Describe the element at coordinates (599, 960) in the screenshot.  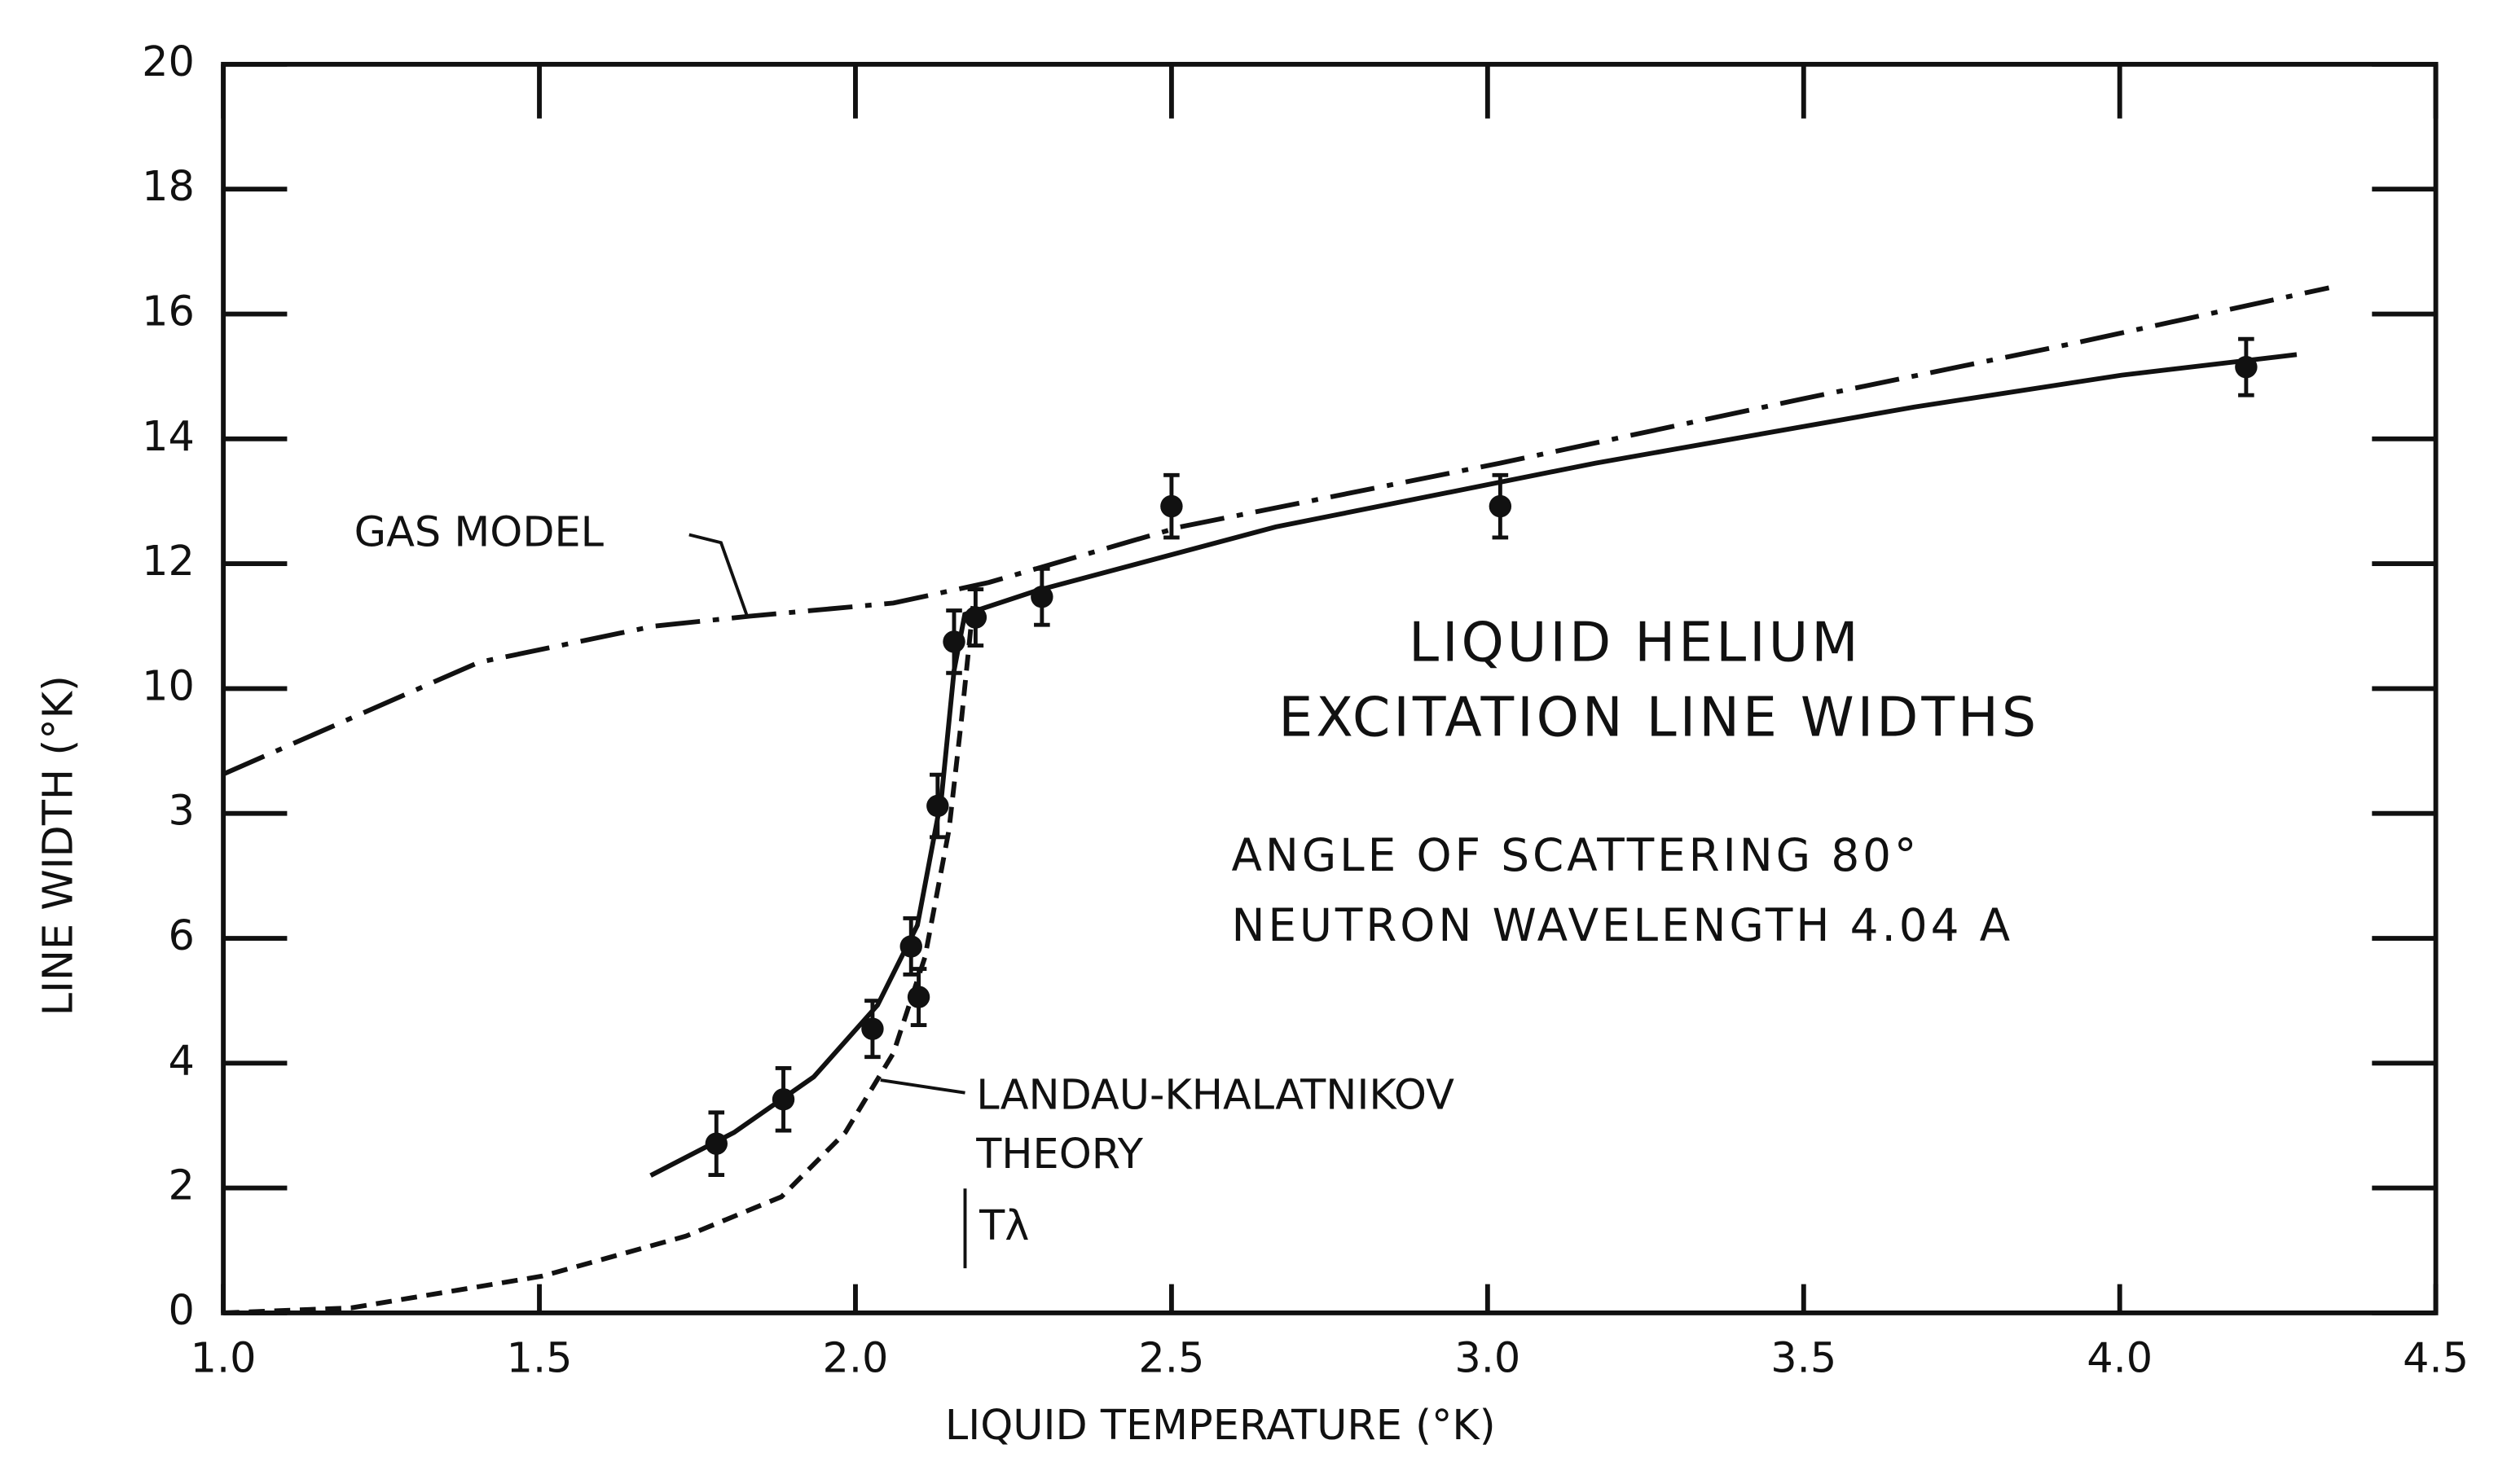
I see `curve` at that location.